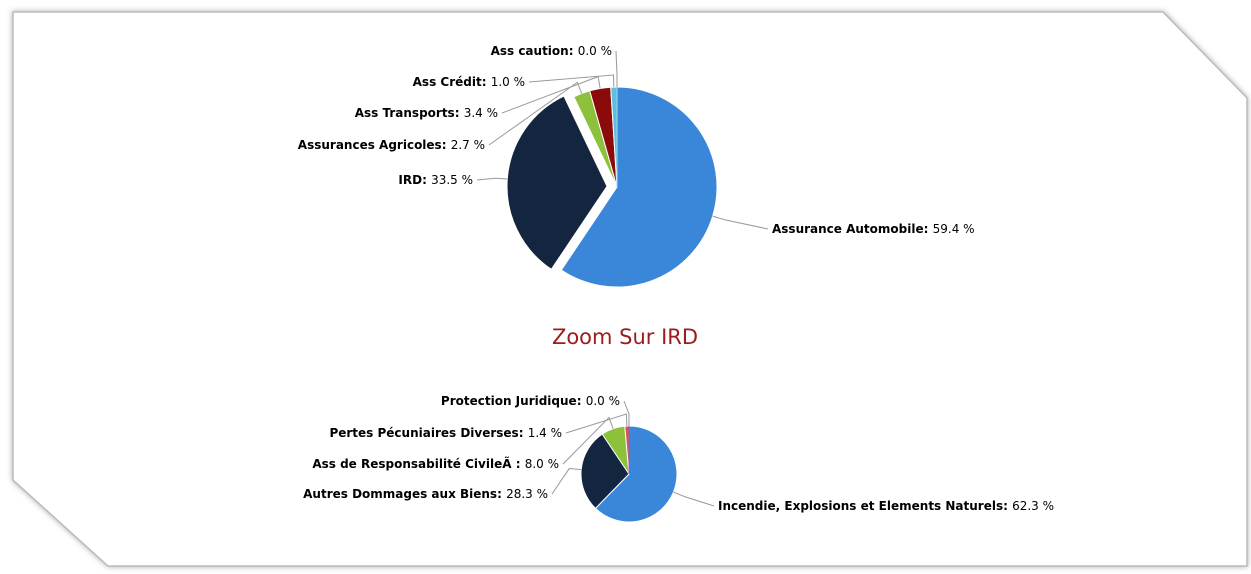 This screenshot has width=1251, height=574. I want to click on label-name: Assurances Agricoles, so click(370, 145).